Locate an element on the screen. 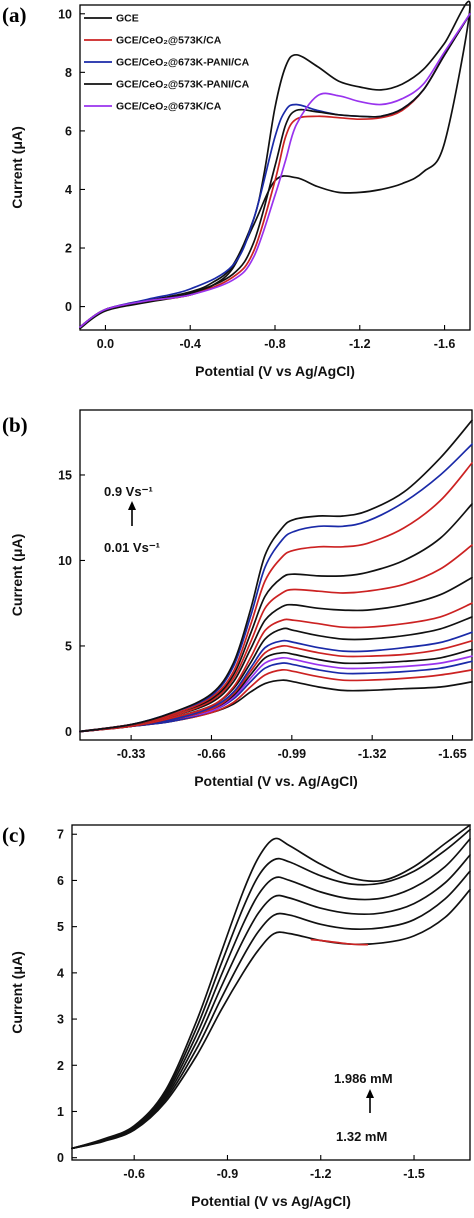  panel-a-y-tick-label: 6 is located at coordinates (68, 131).